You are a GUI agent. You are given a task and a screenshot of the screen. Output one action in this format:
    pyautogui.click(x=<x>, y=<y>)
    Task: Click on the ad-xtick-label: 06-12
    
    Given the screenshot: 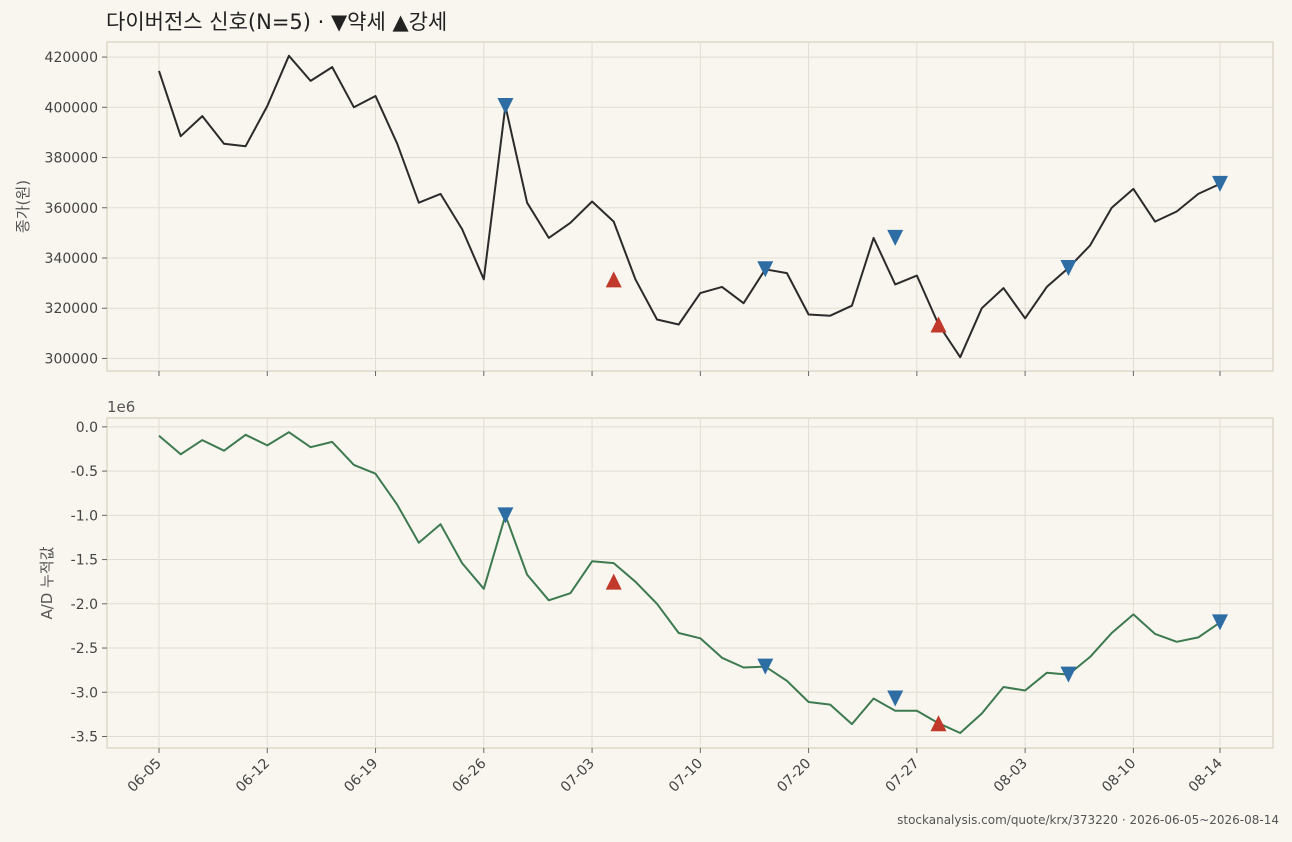 What is the action you would take?
    pyautogui.click(x=253, y=776)
    